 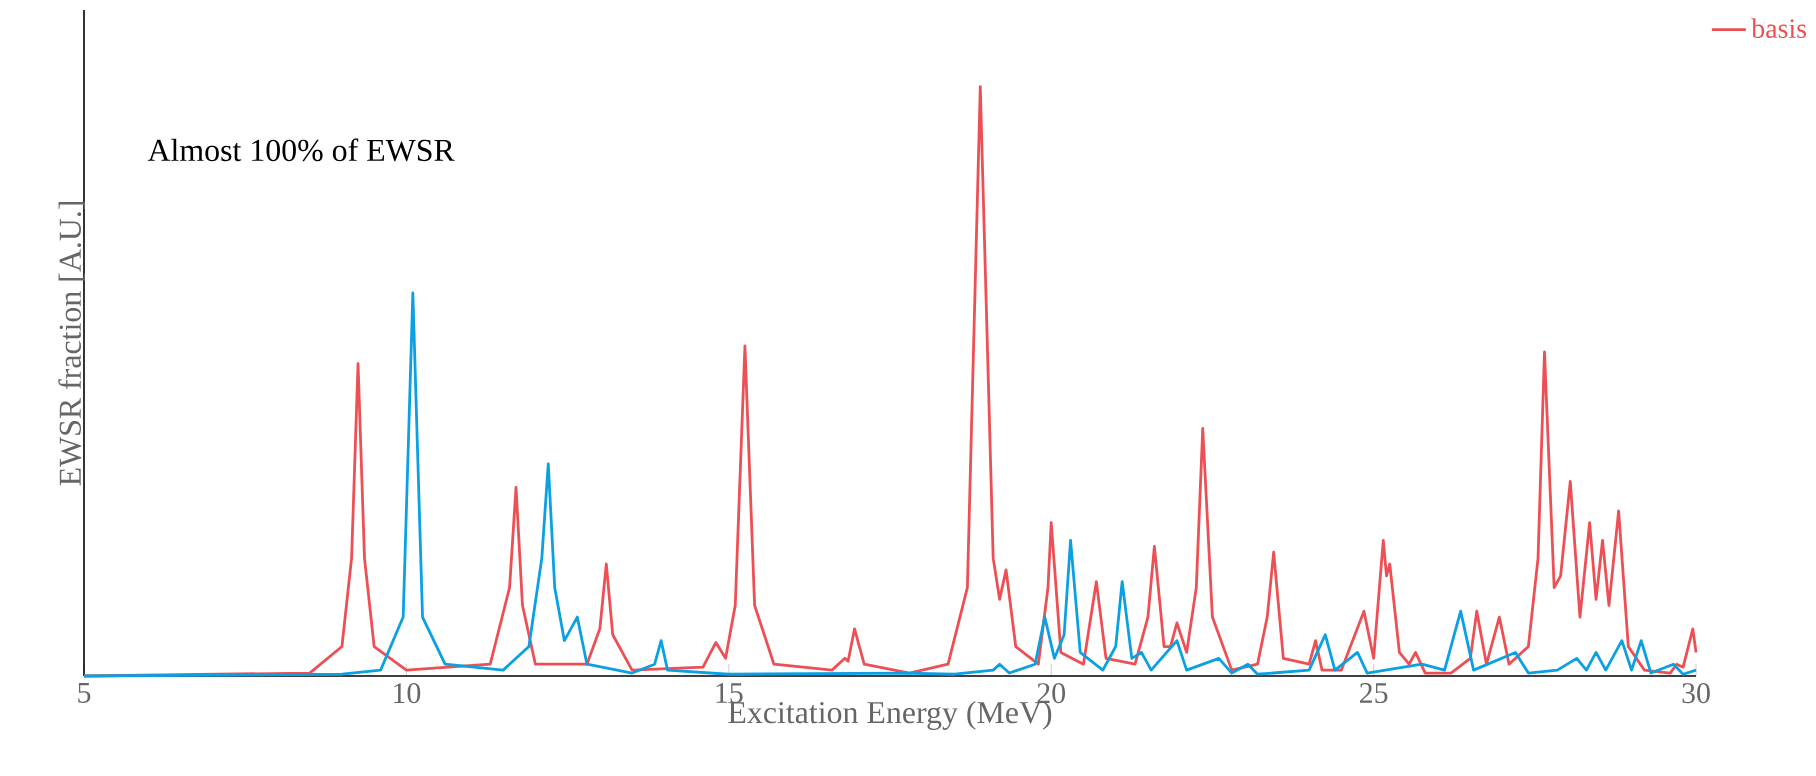 I want to click on x-tick-label: 30, so click(x=1696, y=693).